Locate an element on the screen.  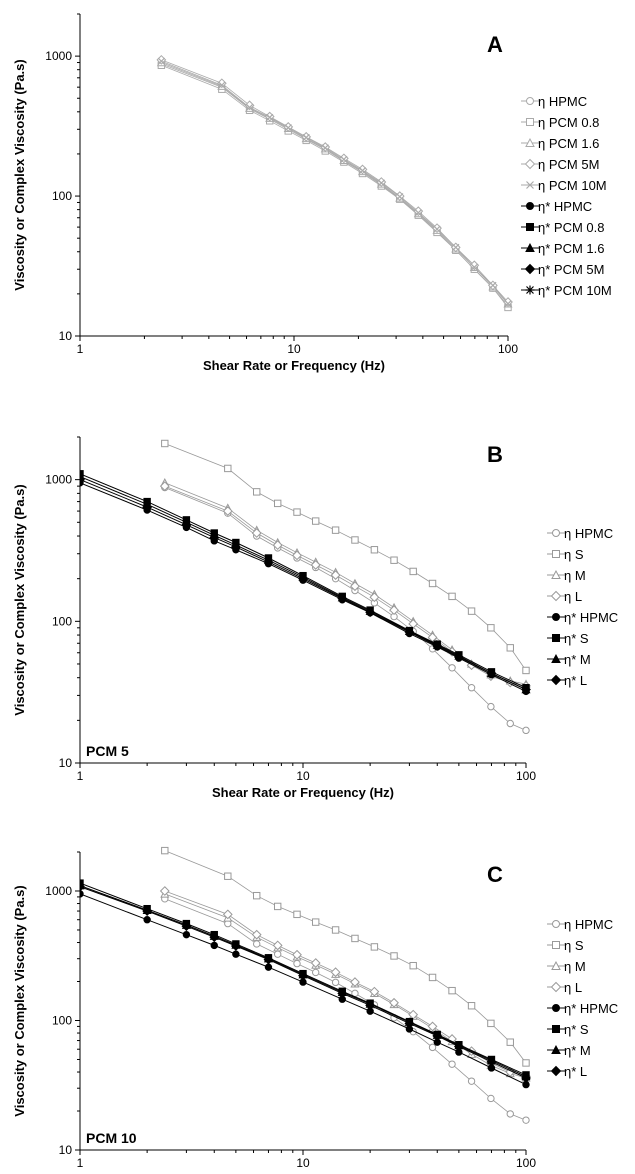
y-axis-title: Viscosity or Complex Viscosity (Pa.s) is located at coordinates (19, 1000).